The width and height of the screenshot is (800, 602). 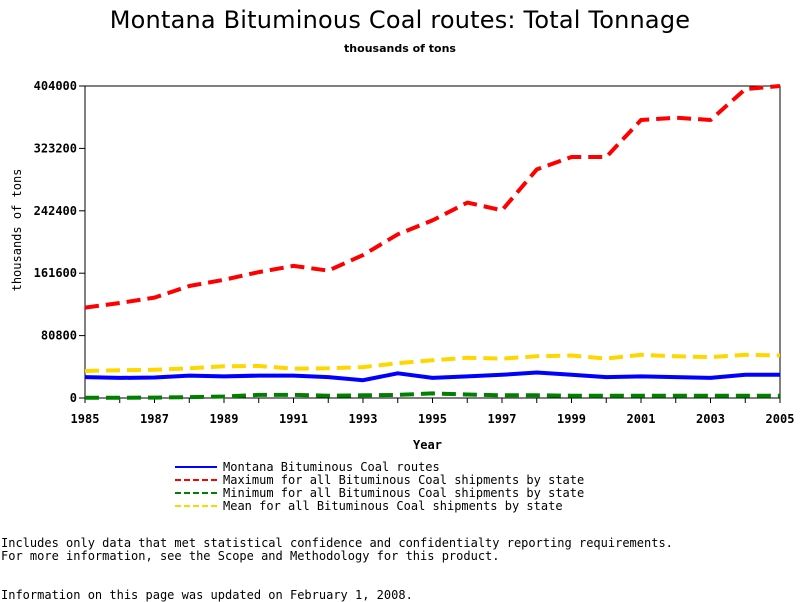 I want to click on legend-swatch-mean, so click(x=196, y=505).